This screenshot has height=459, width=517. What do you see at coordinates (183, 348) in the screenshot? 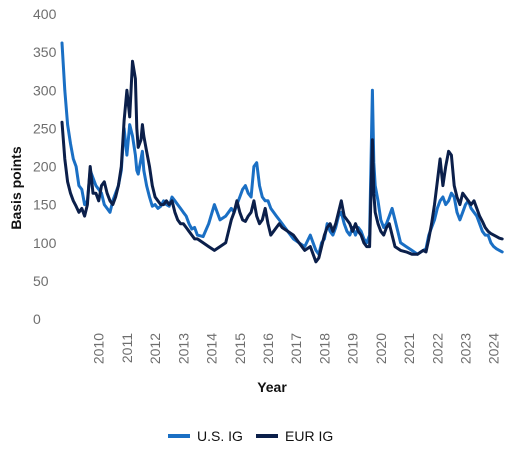
I see `x-tick-label: 2013` at bounding box center [183, 348].